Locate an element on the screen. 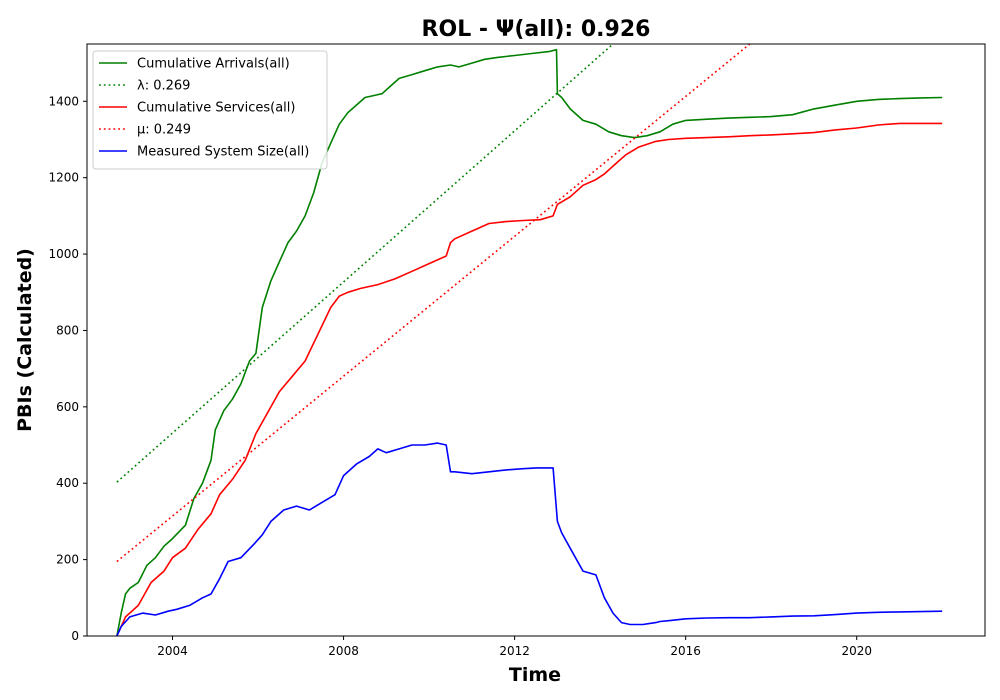  x-tick-label: 2020 is located at coordinates (856, 651).